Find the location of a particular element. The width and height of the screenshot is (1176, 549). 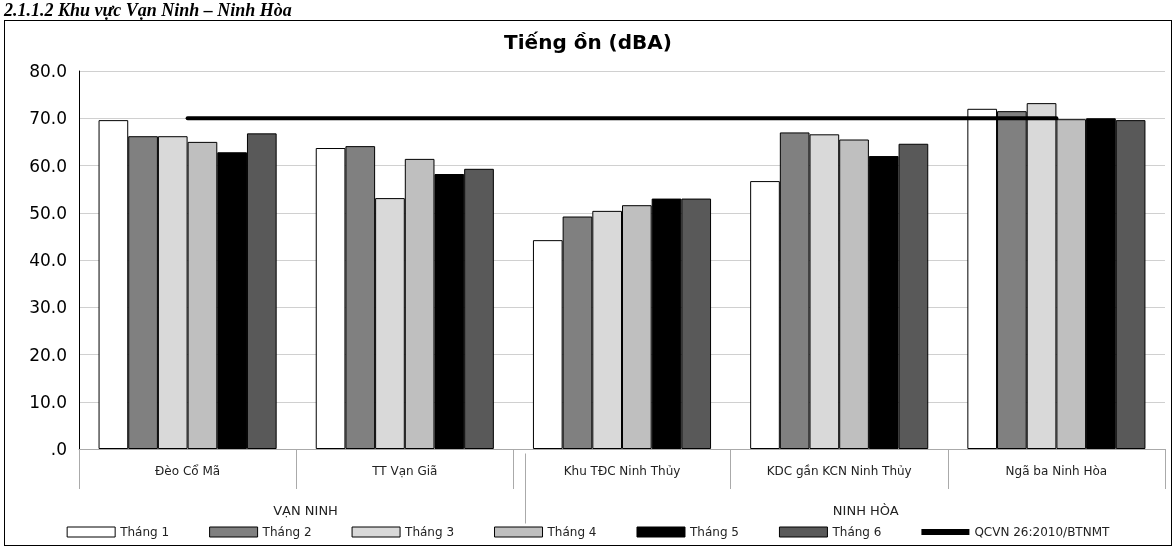

y-tick-label: 40.0 is located at coordinates (48, 260).